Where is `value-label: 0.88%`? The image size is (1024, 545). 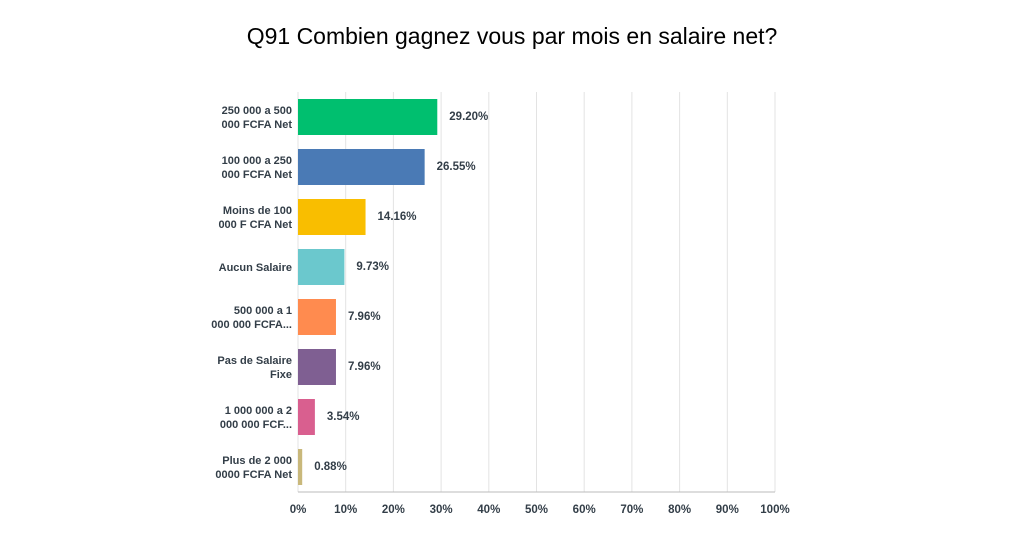
value-label: 0.88% is located at coordinates (330, 467).